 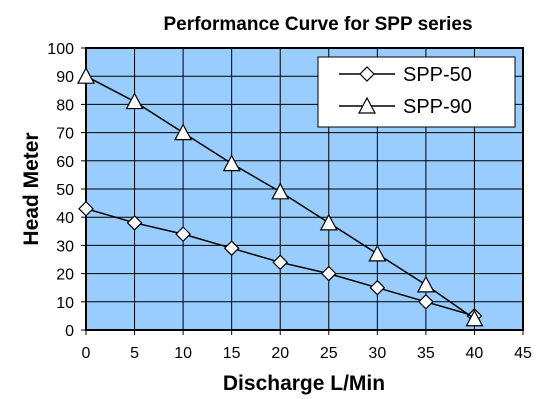 What do you see at coordinates (475, 353) in the screenshot?
I see `x-tick-label: 40` at bounding box center [475, 353].